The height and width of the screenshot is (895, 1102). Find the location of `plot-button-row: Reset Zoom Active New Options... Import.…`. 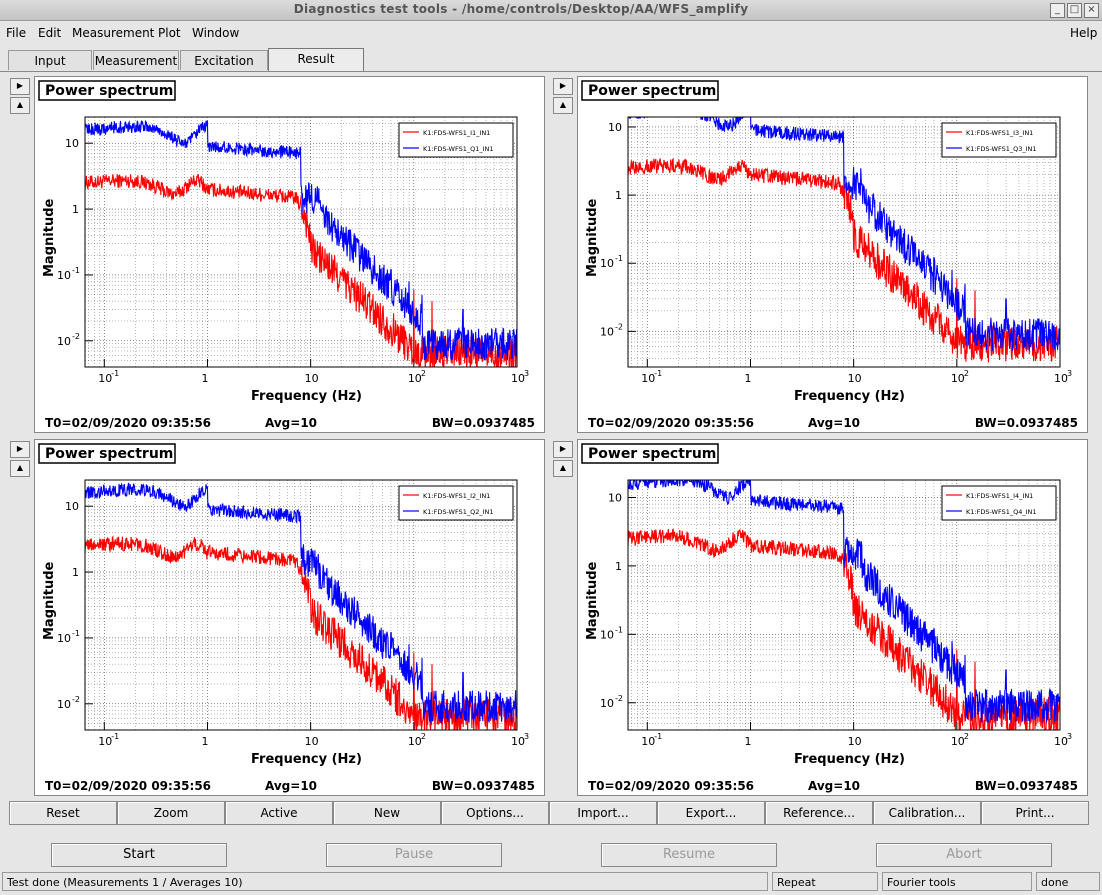

plot-button-row: Reset Zoom Active New Options... Import.… is located at coordinates (549, 813).